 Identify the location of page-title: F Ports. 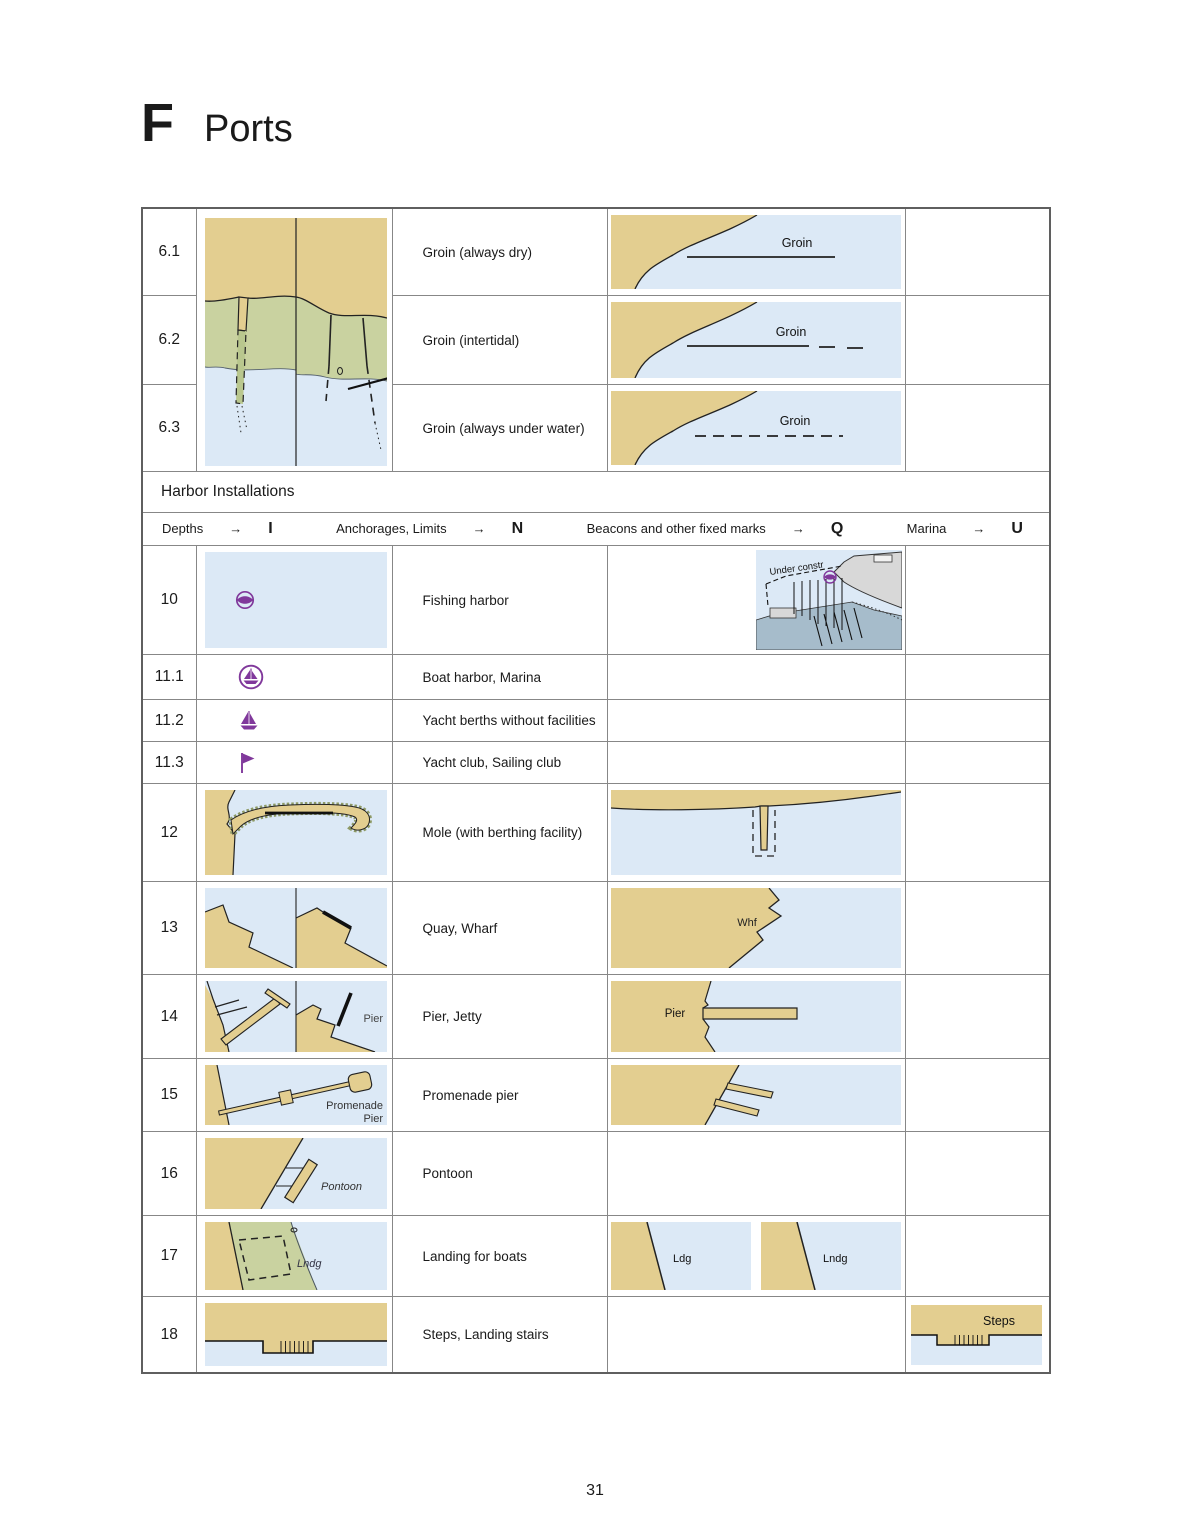
(217, 123).